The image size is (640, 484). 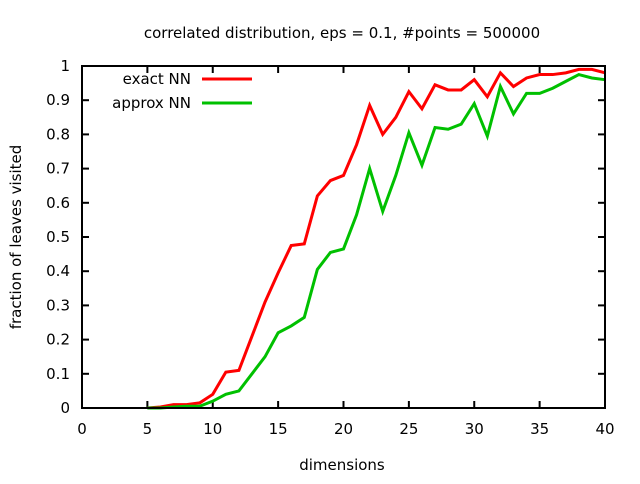 I want to click on legend-label: approx NN, so click(x=151, y=103).